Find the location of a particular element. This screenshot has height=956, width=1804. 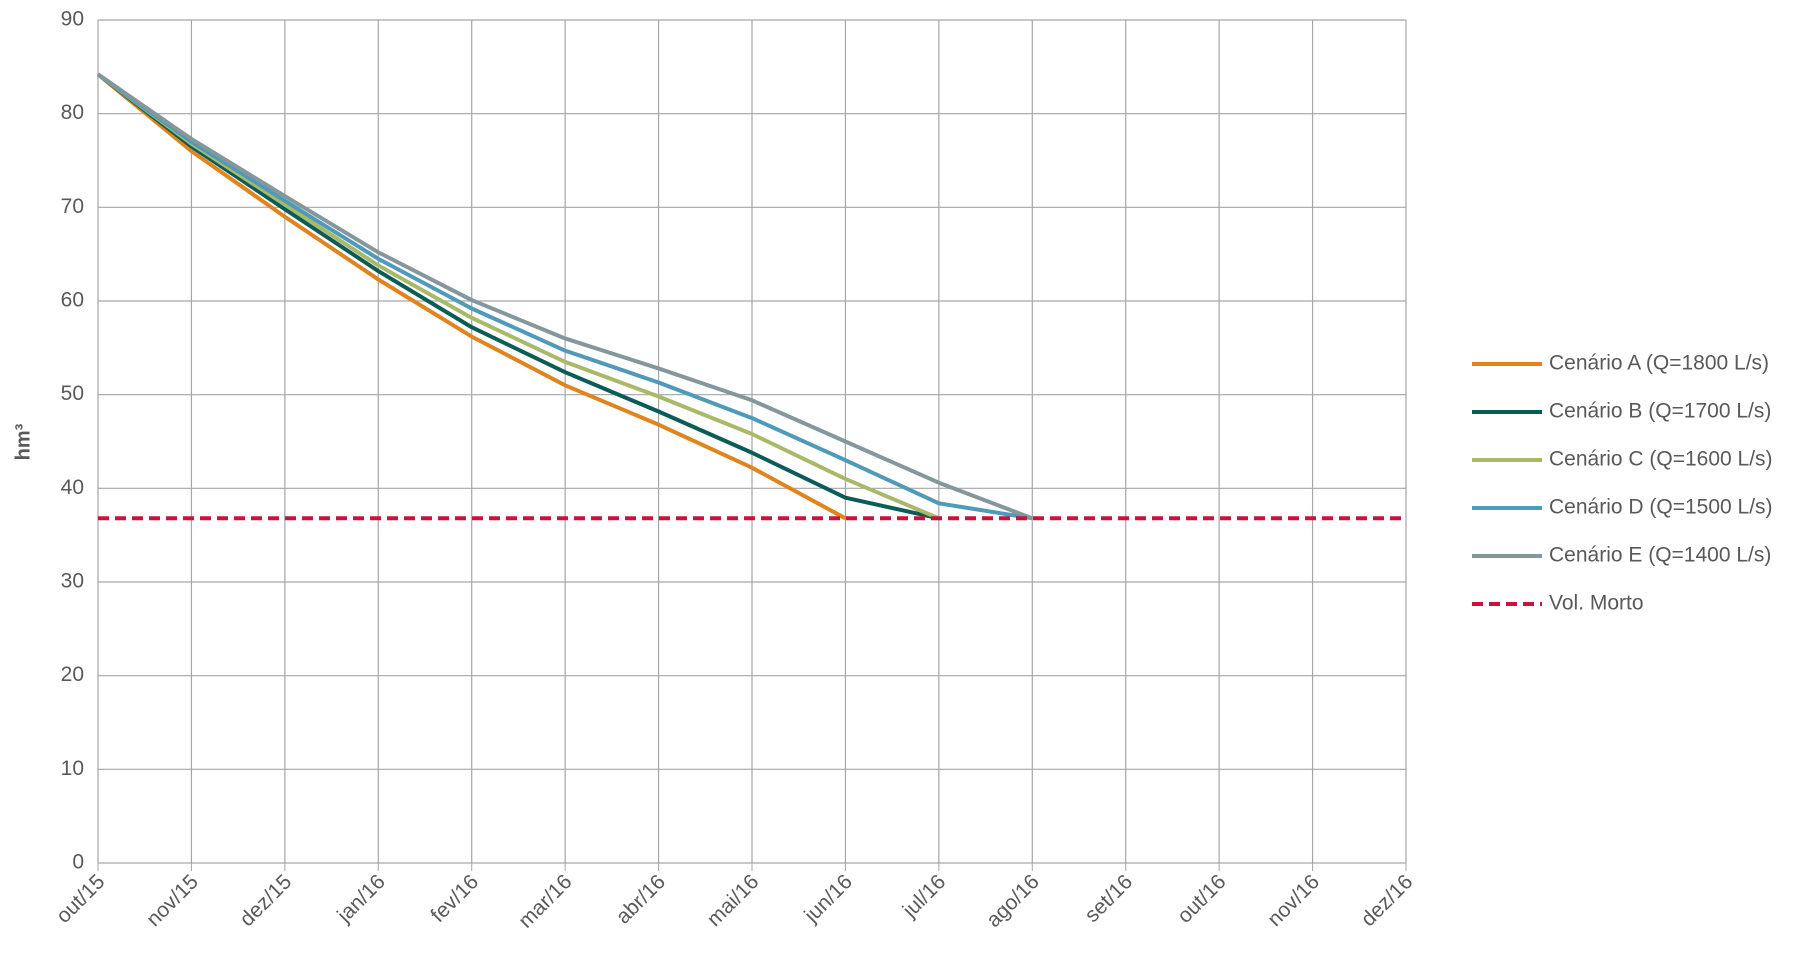

x-tick-label: set/16 is located at coordinates (1108, 898).